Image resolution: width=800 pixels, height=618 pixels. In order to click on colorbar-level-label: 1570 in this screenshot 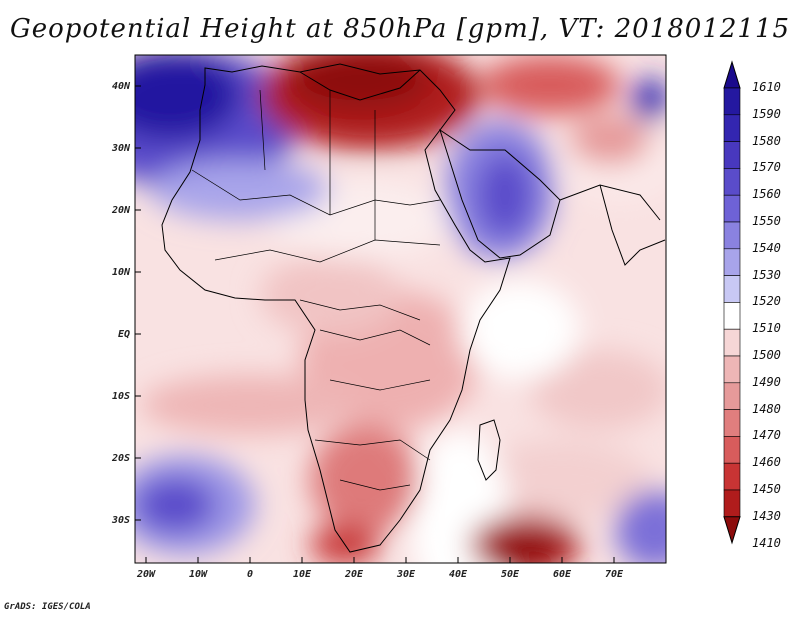, I will do `click(766, 167)`.